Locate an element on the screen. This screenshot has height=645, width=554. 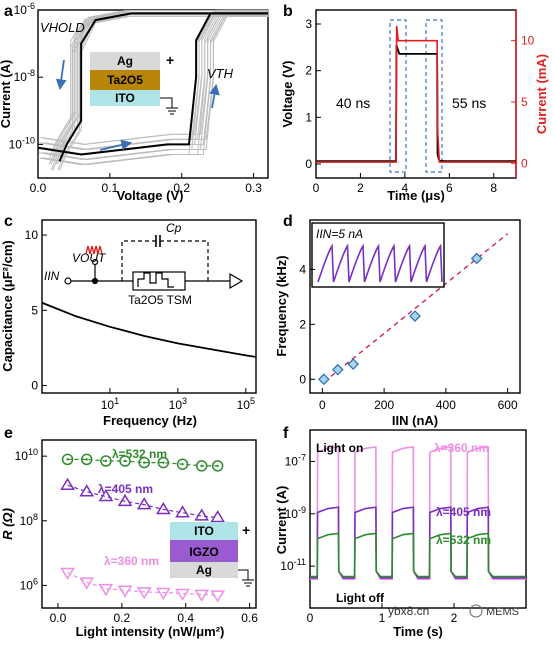
axis-ticks-f: 0 1 2 10⁻¹¹ 10⁻⁹ 10⁻⁷ is located at coordinates (368, 538).